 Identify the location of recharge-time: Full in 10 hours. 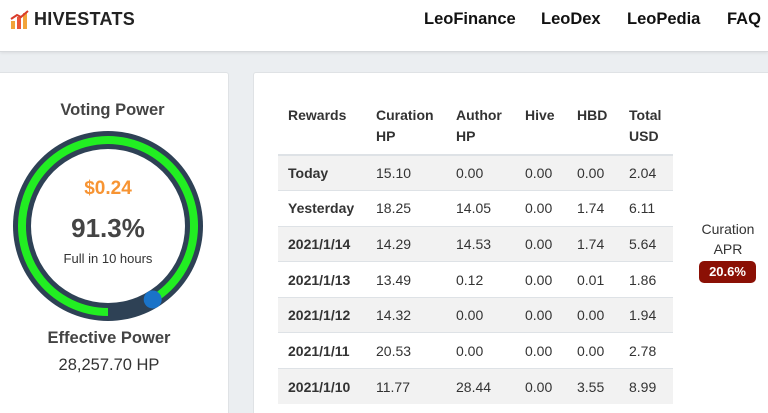
(108, 258).